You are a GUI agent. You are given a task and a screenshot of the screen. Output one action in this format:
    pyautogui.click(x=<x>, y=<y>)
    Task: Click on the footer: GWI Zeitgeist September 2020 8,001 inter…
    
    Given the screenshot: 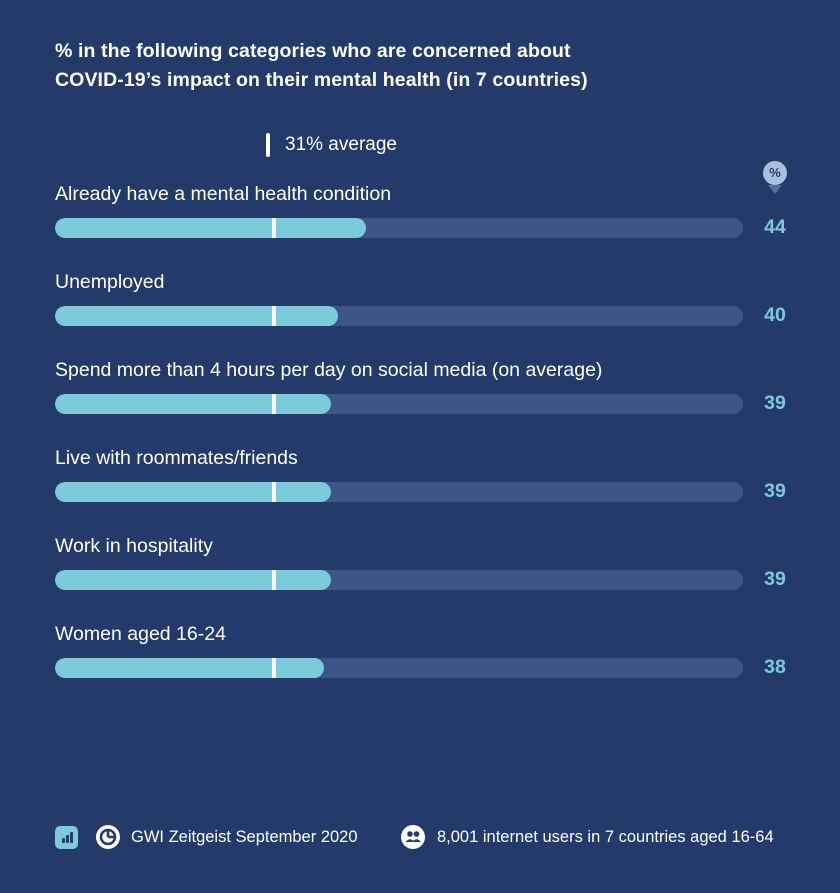 What is the action you would take?
    pyautogui.click(x=420, y=839)
    